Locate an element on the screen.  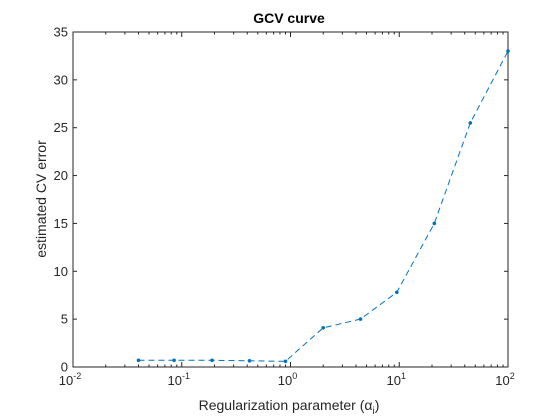
x-tick-label: 10² is located at coordinates (504, 379).